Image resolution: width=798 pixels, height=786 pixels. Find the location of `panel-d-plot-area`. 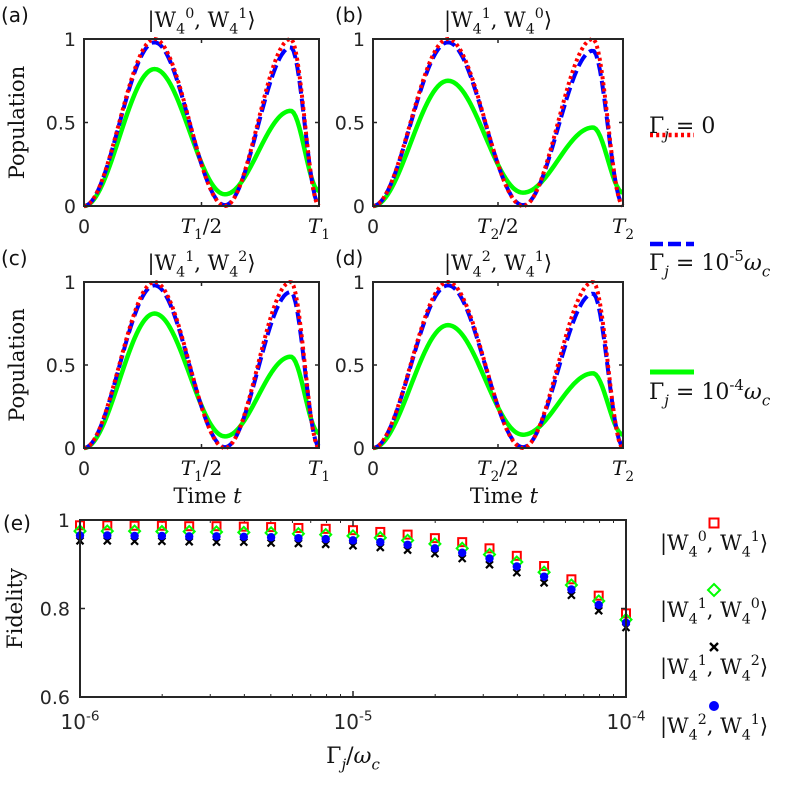

panel-d-plot-area is located at coordinates (498, 365).